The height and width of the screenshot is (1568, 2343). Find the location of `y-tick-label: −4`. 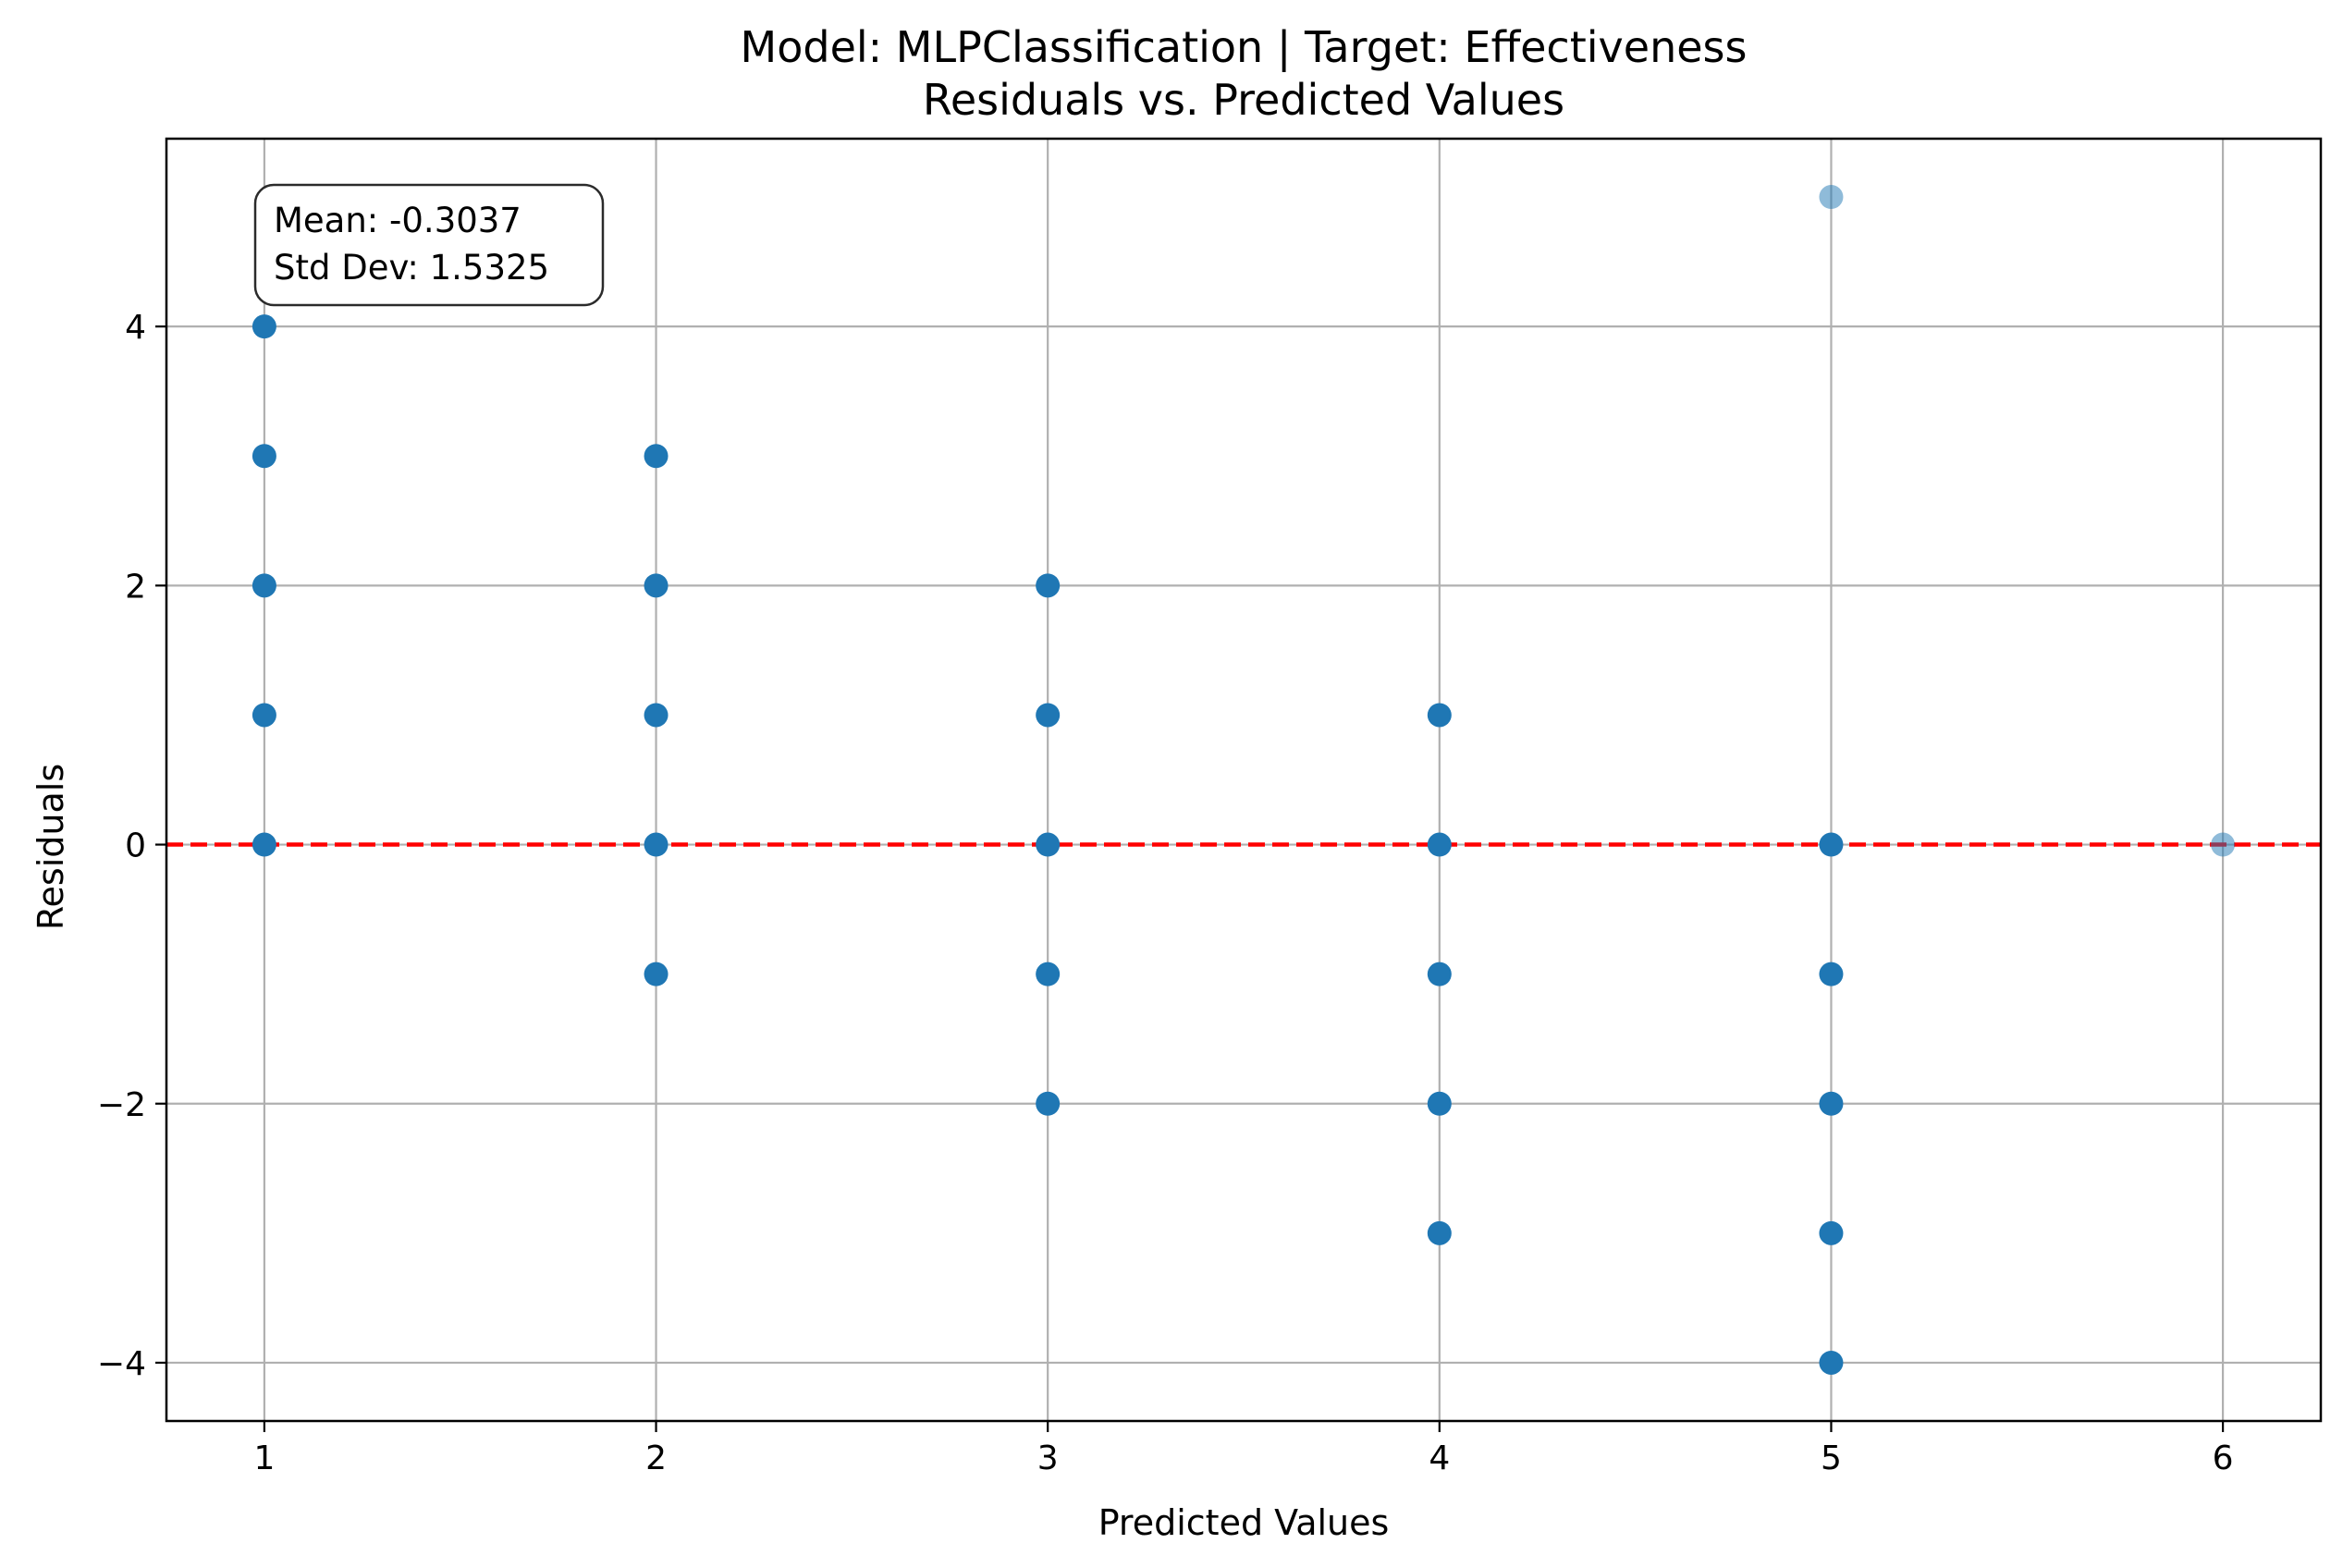

y-tick-label: −4 is located at coordinates (121, 1364).